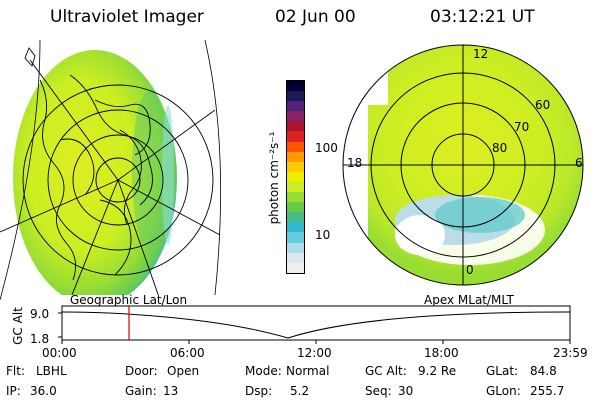  I want to click on mlt-label-0: 0, so click(470, 270).